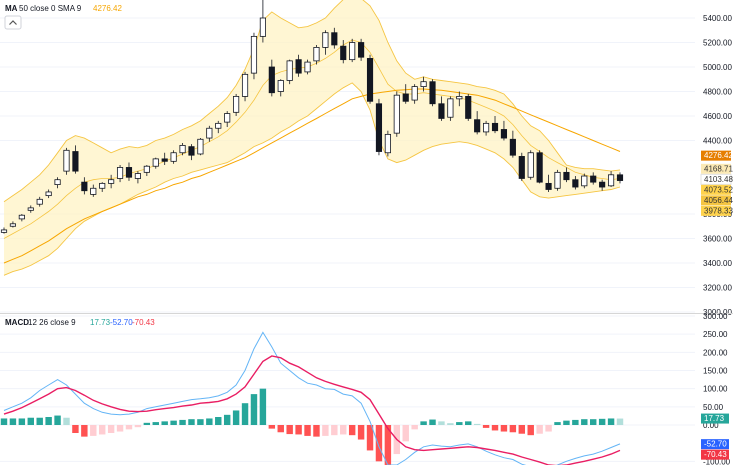 The width and height of the screenshot is (733, 465). I want to click on collapse-legend-button, so click(13, 22).